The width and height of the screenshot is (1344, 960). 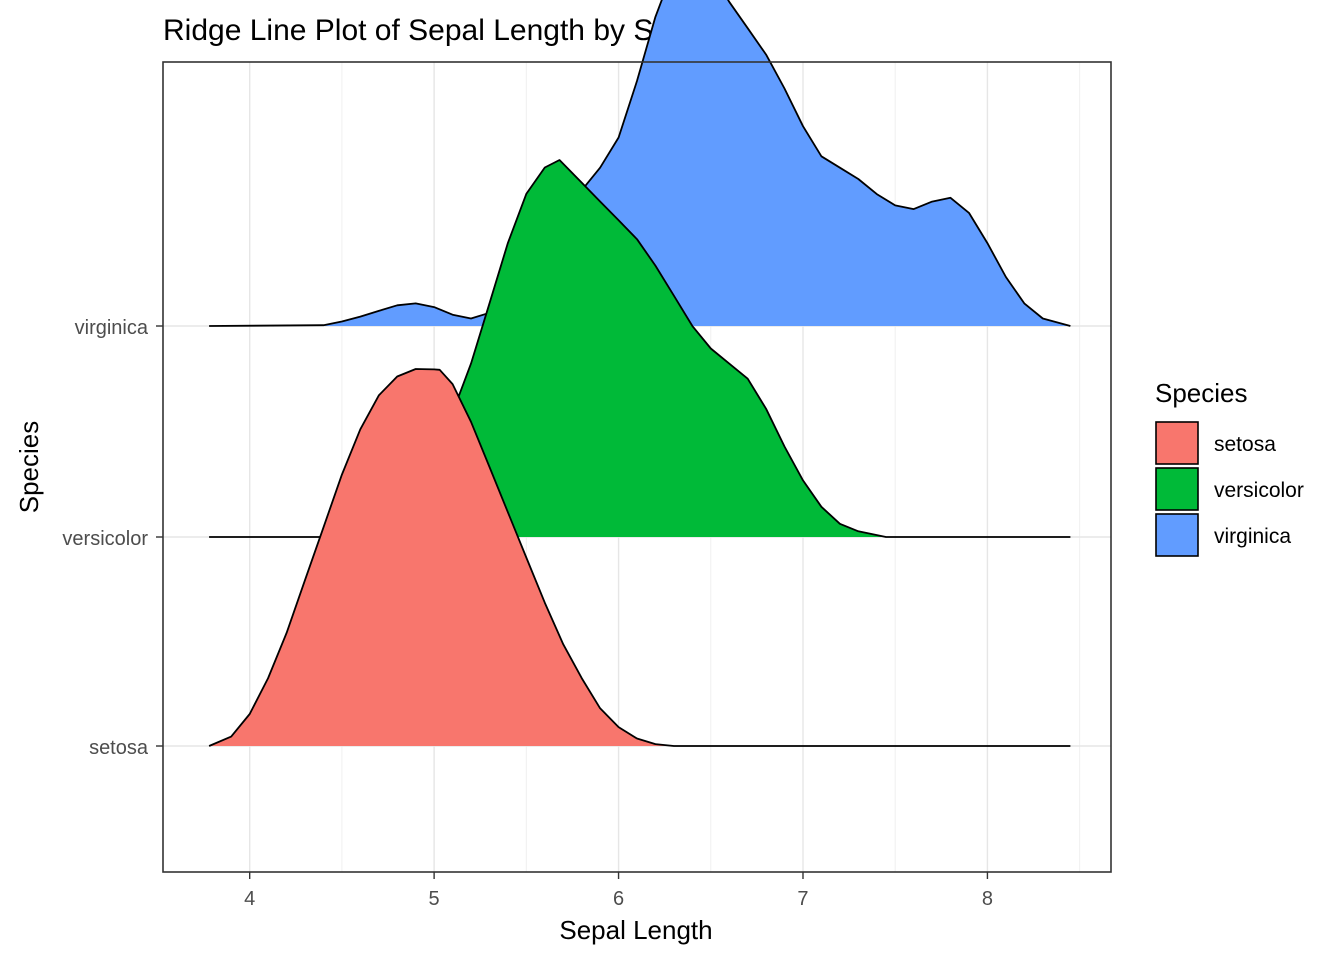 I want to click on legend-key-versicolor, so click(x=1177, y=489).